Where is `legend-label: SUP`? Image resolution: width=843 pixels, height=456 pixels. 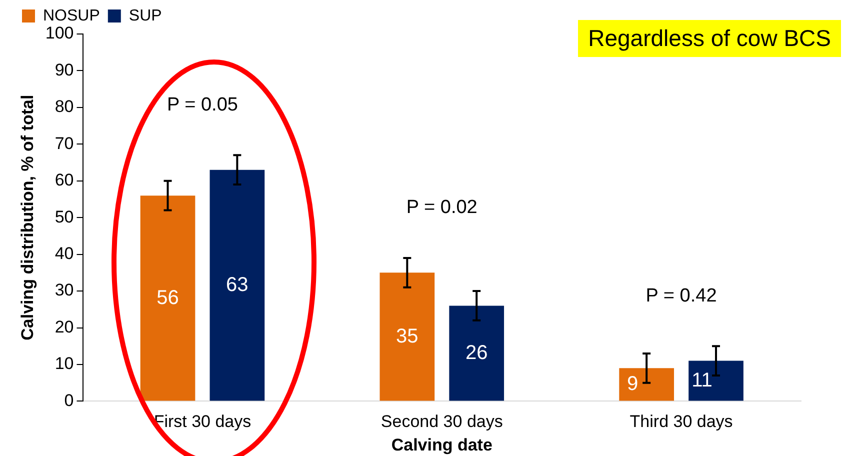 legend-label: SUP is located at coordinates (145, 15).